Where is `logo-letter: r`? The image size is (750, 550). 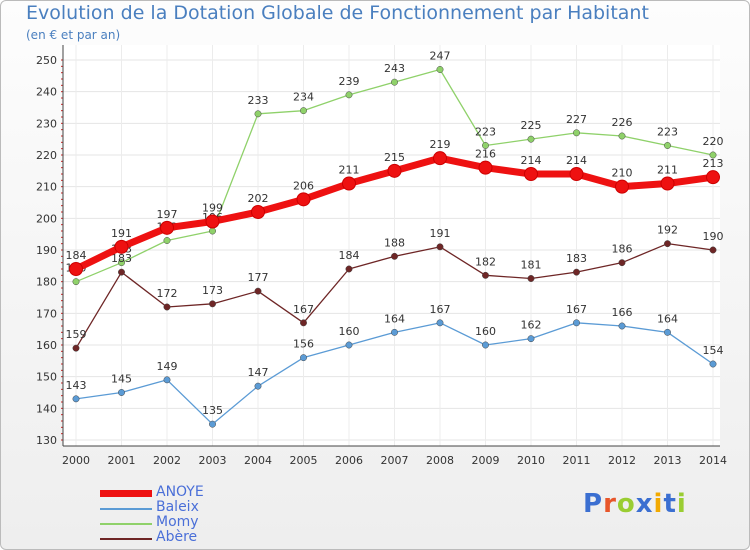
logo-letter: r is located at coordinates (610, 504).